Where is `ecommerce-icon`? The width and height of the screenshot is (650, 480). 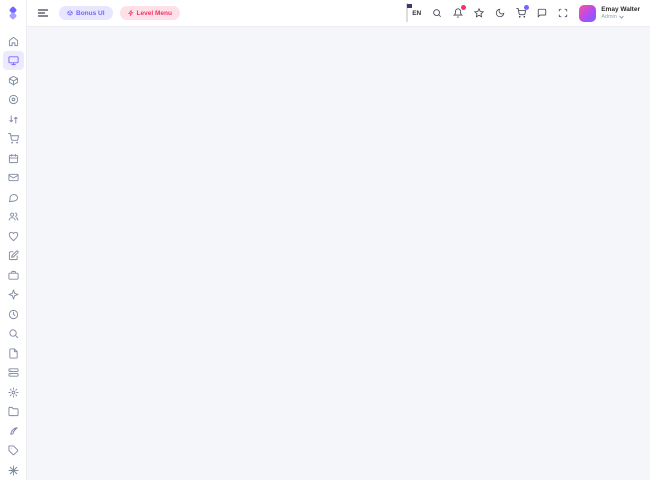 ecommerce-icon is located at coordinates (13, 138).